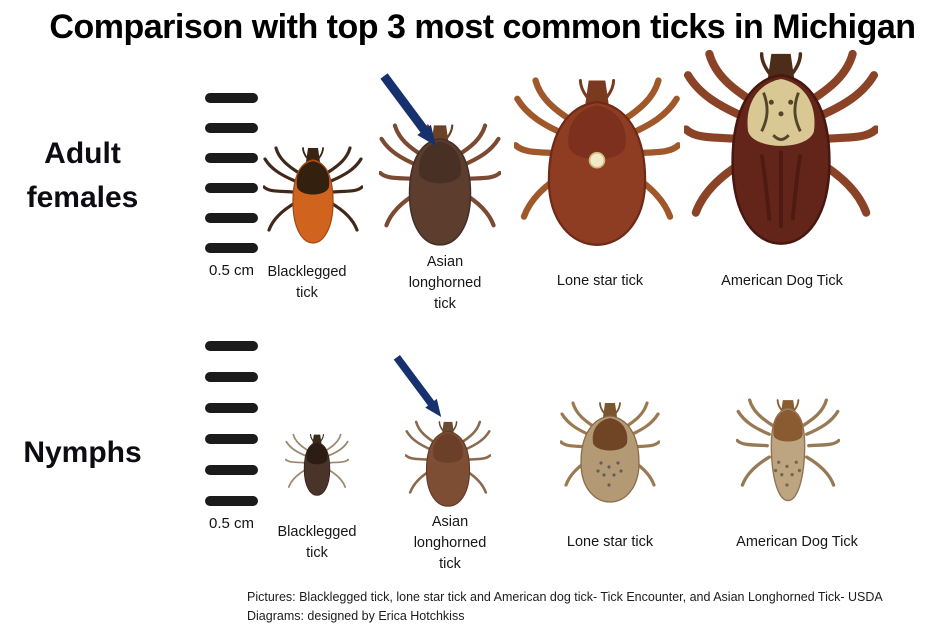 This screenshot has height=635, width=950. Describe the element at coordinates (781, 156) in the screenshot. I see `adult-american-dog-tick-image` at that location.